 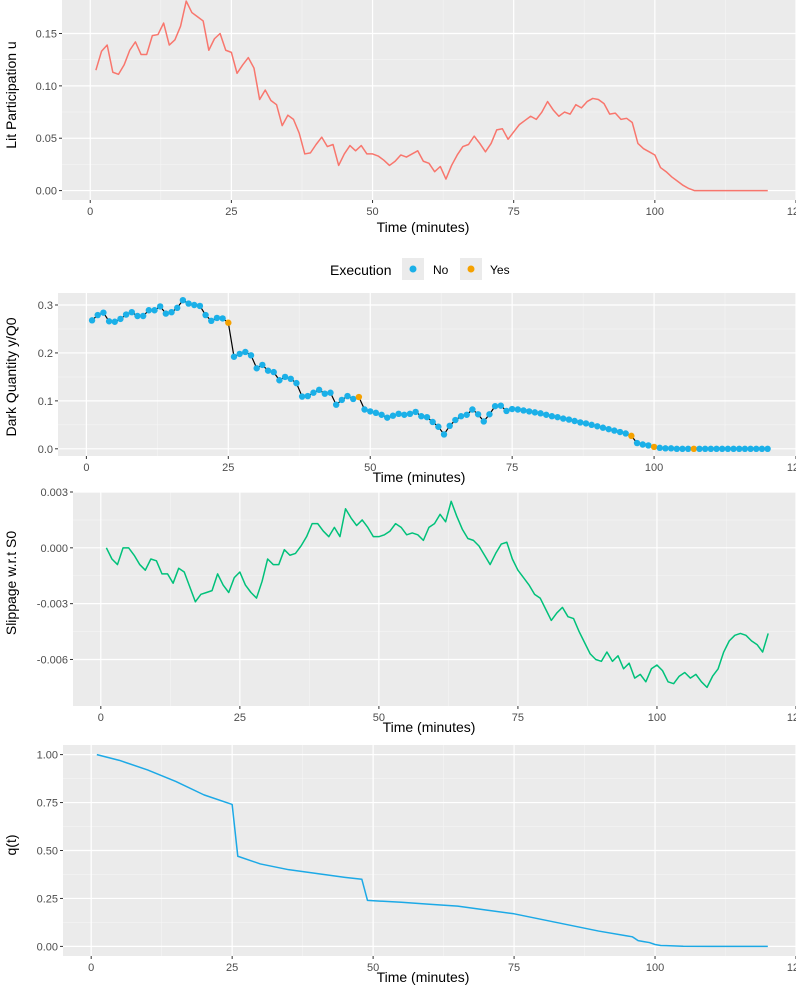 I want to click on slippage-xtick-label: 125, so click(x=791, y=718).